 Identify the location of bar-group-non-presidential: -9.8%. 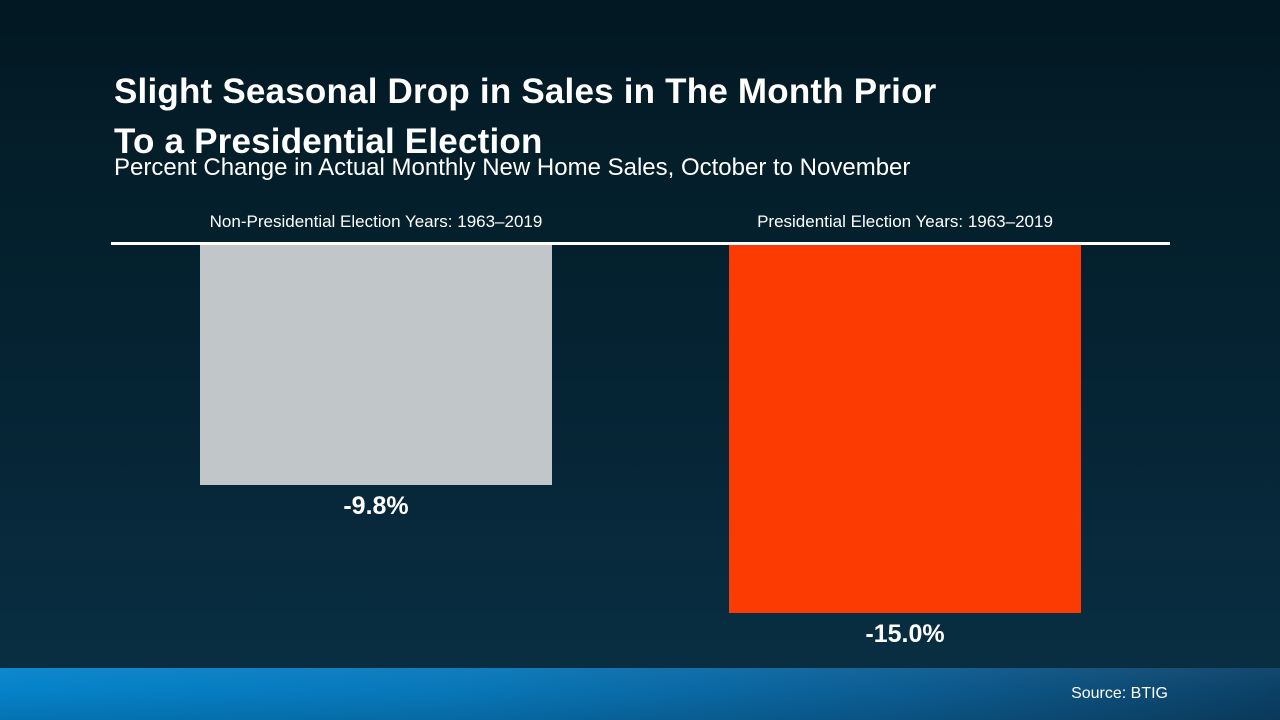
(376, 383).